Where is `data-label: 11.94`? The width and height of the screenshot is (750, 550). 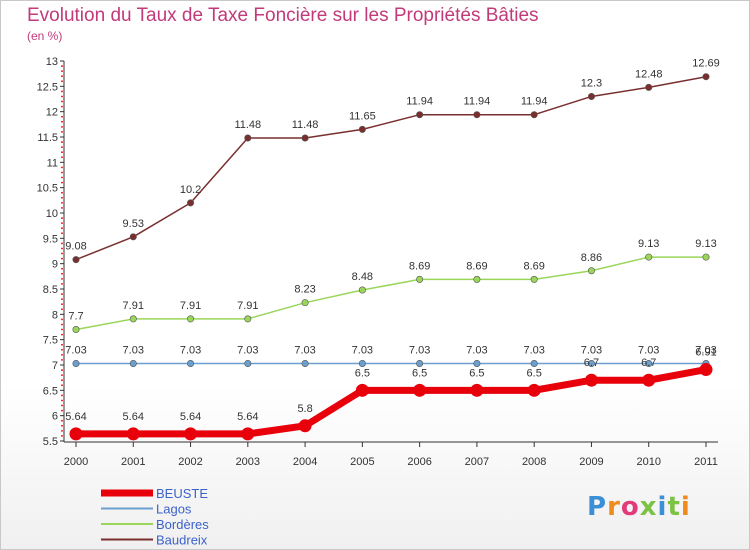 data-label: 11.94 is located at coordinates (477, 102).